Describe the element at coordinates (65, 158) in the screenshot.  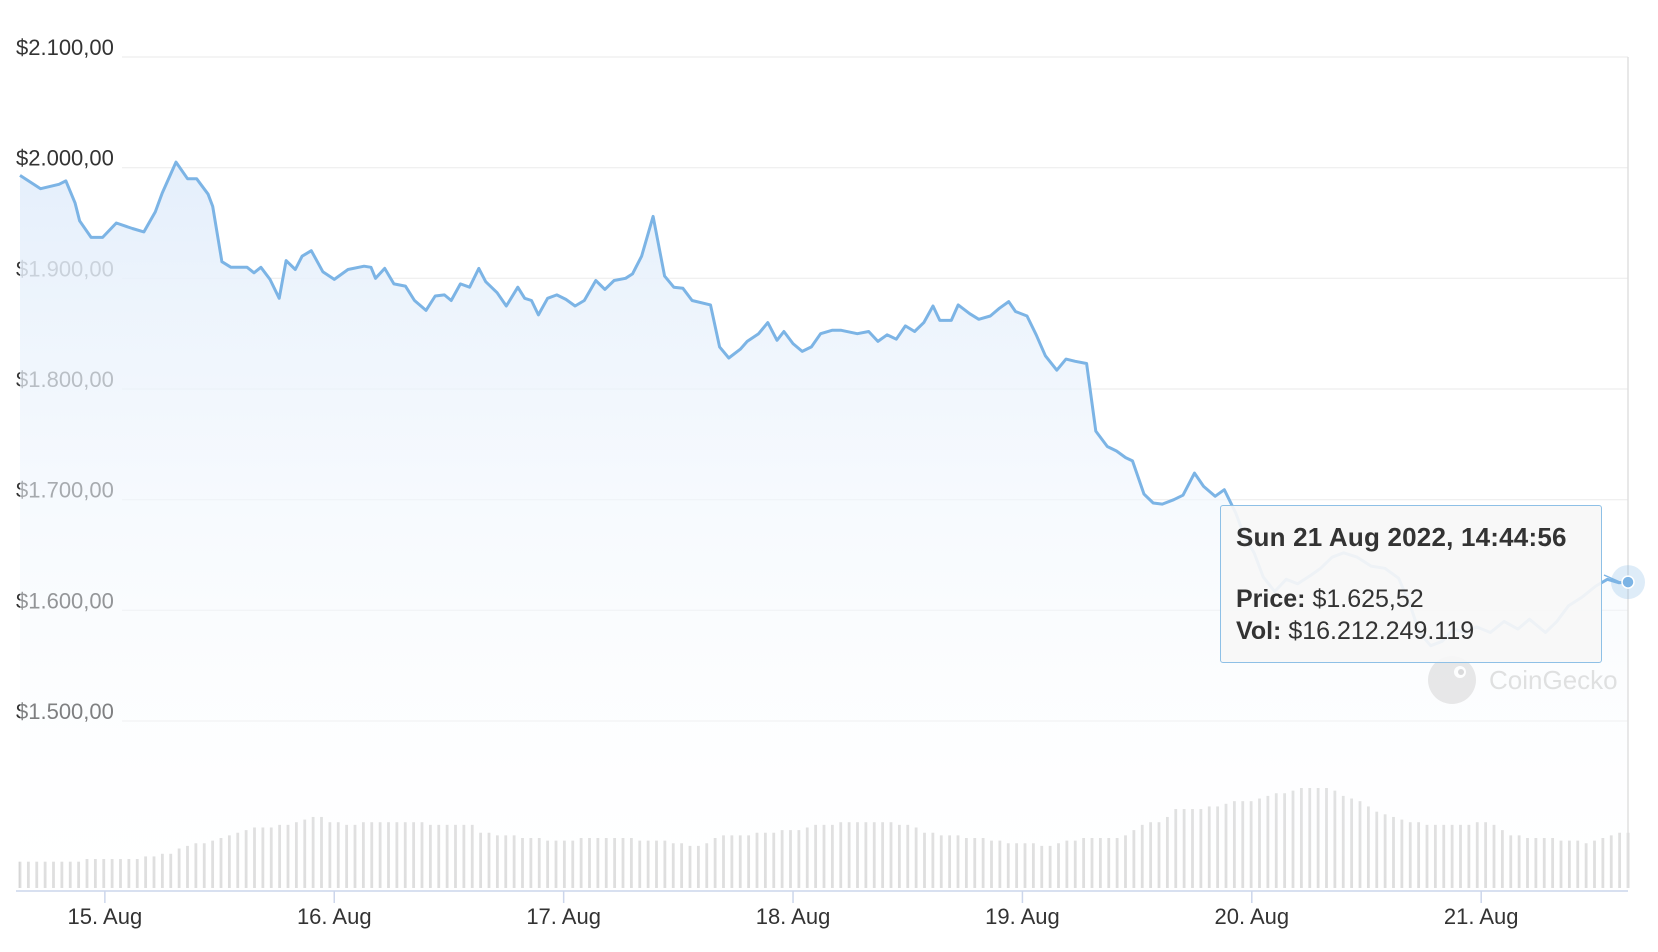
I see `y-tick-label: $2.000,00` at that location.